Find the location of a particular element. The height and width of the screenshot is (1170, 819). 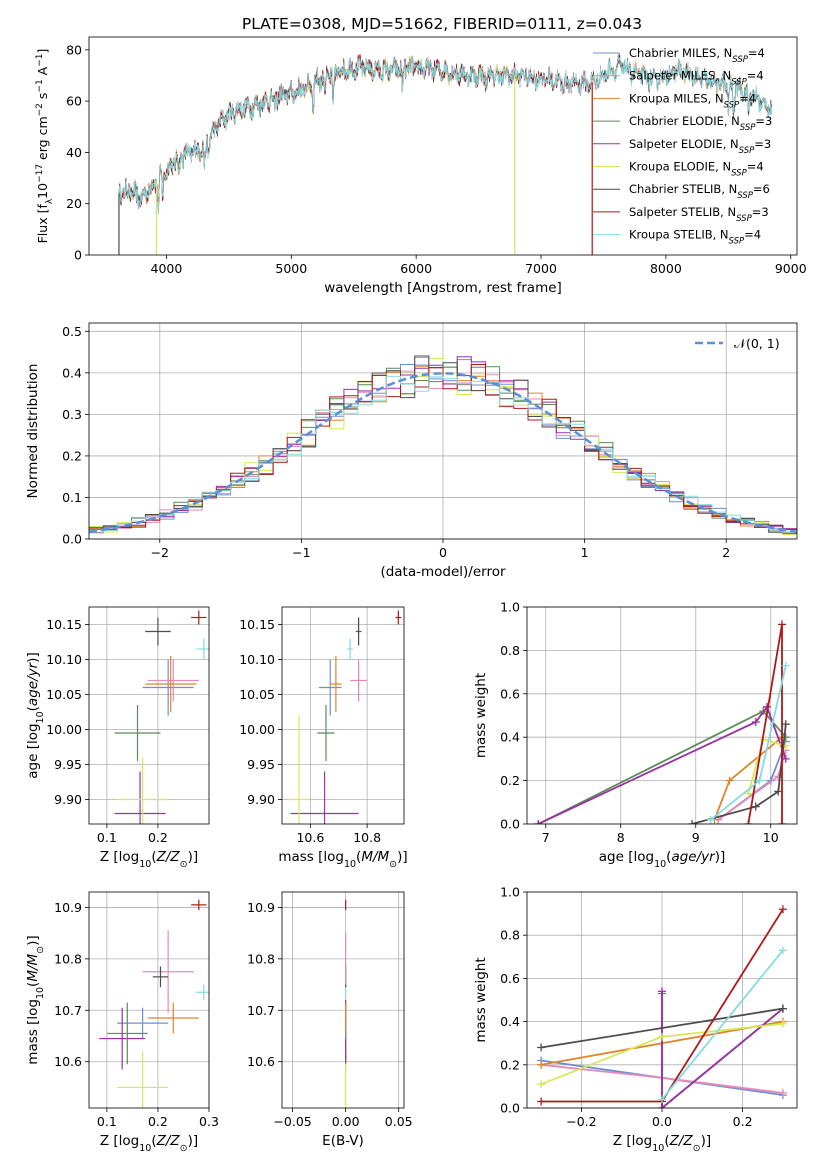

x-tick-label: 0.2 is located at coordinates (158, 1121).